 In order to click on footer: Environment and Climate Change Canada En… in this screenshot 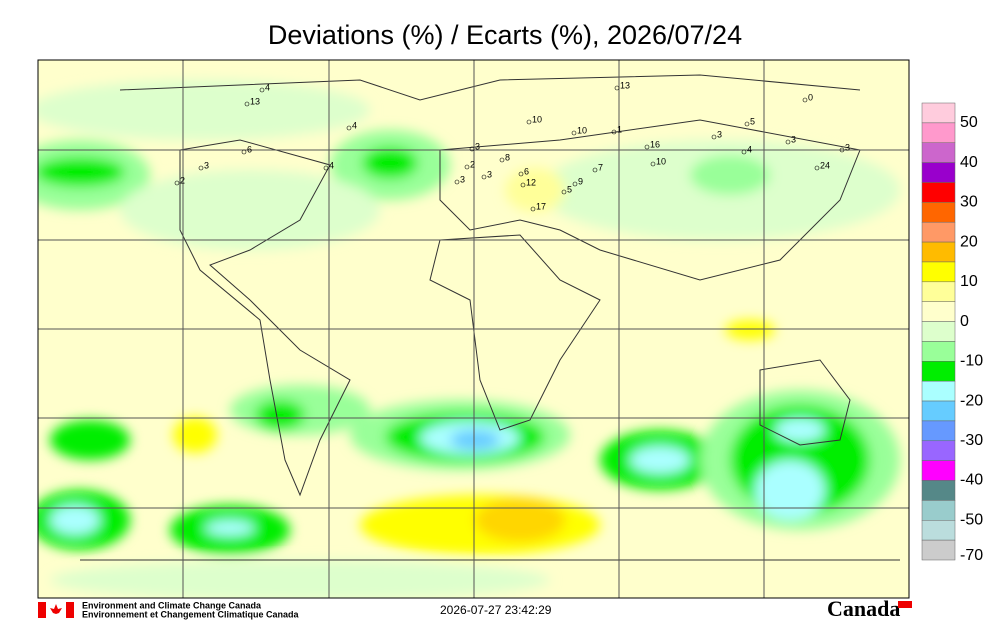, I will do `click(475, 608)`.